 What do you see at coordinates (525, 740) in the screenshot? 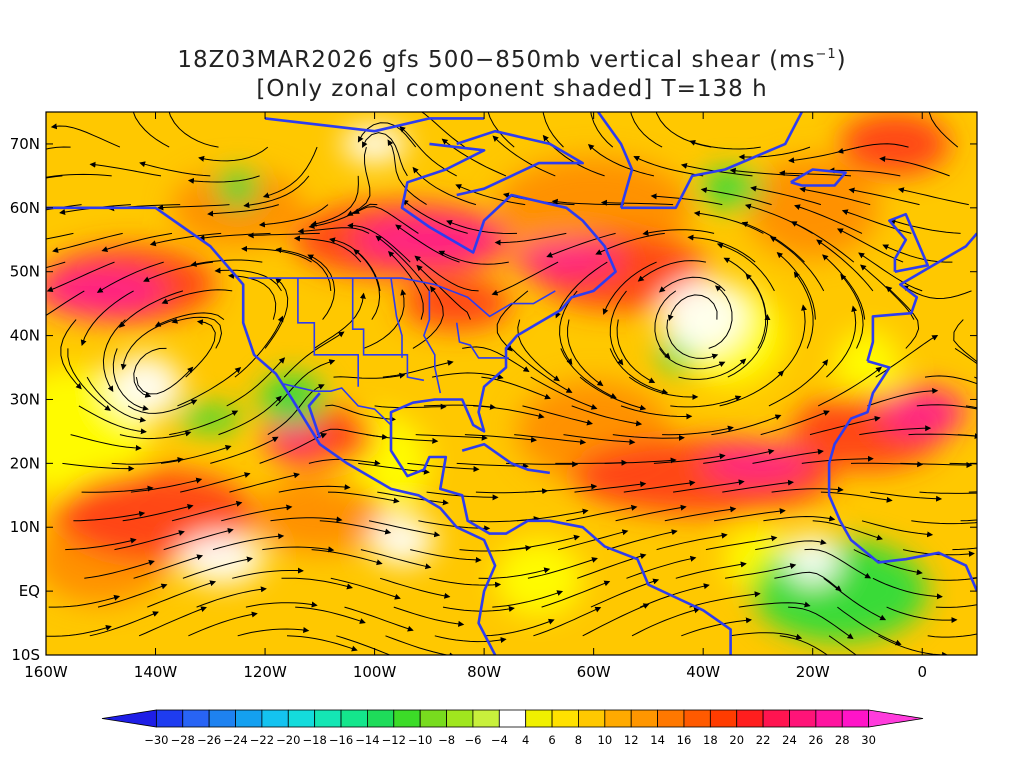
I see `colorbar-label: 4` at bounding box center [525, 740].